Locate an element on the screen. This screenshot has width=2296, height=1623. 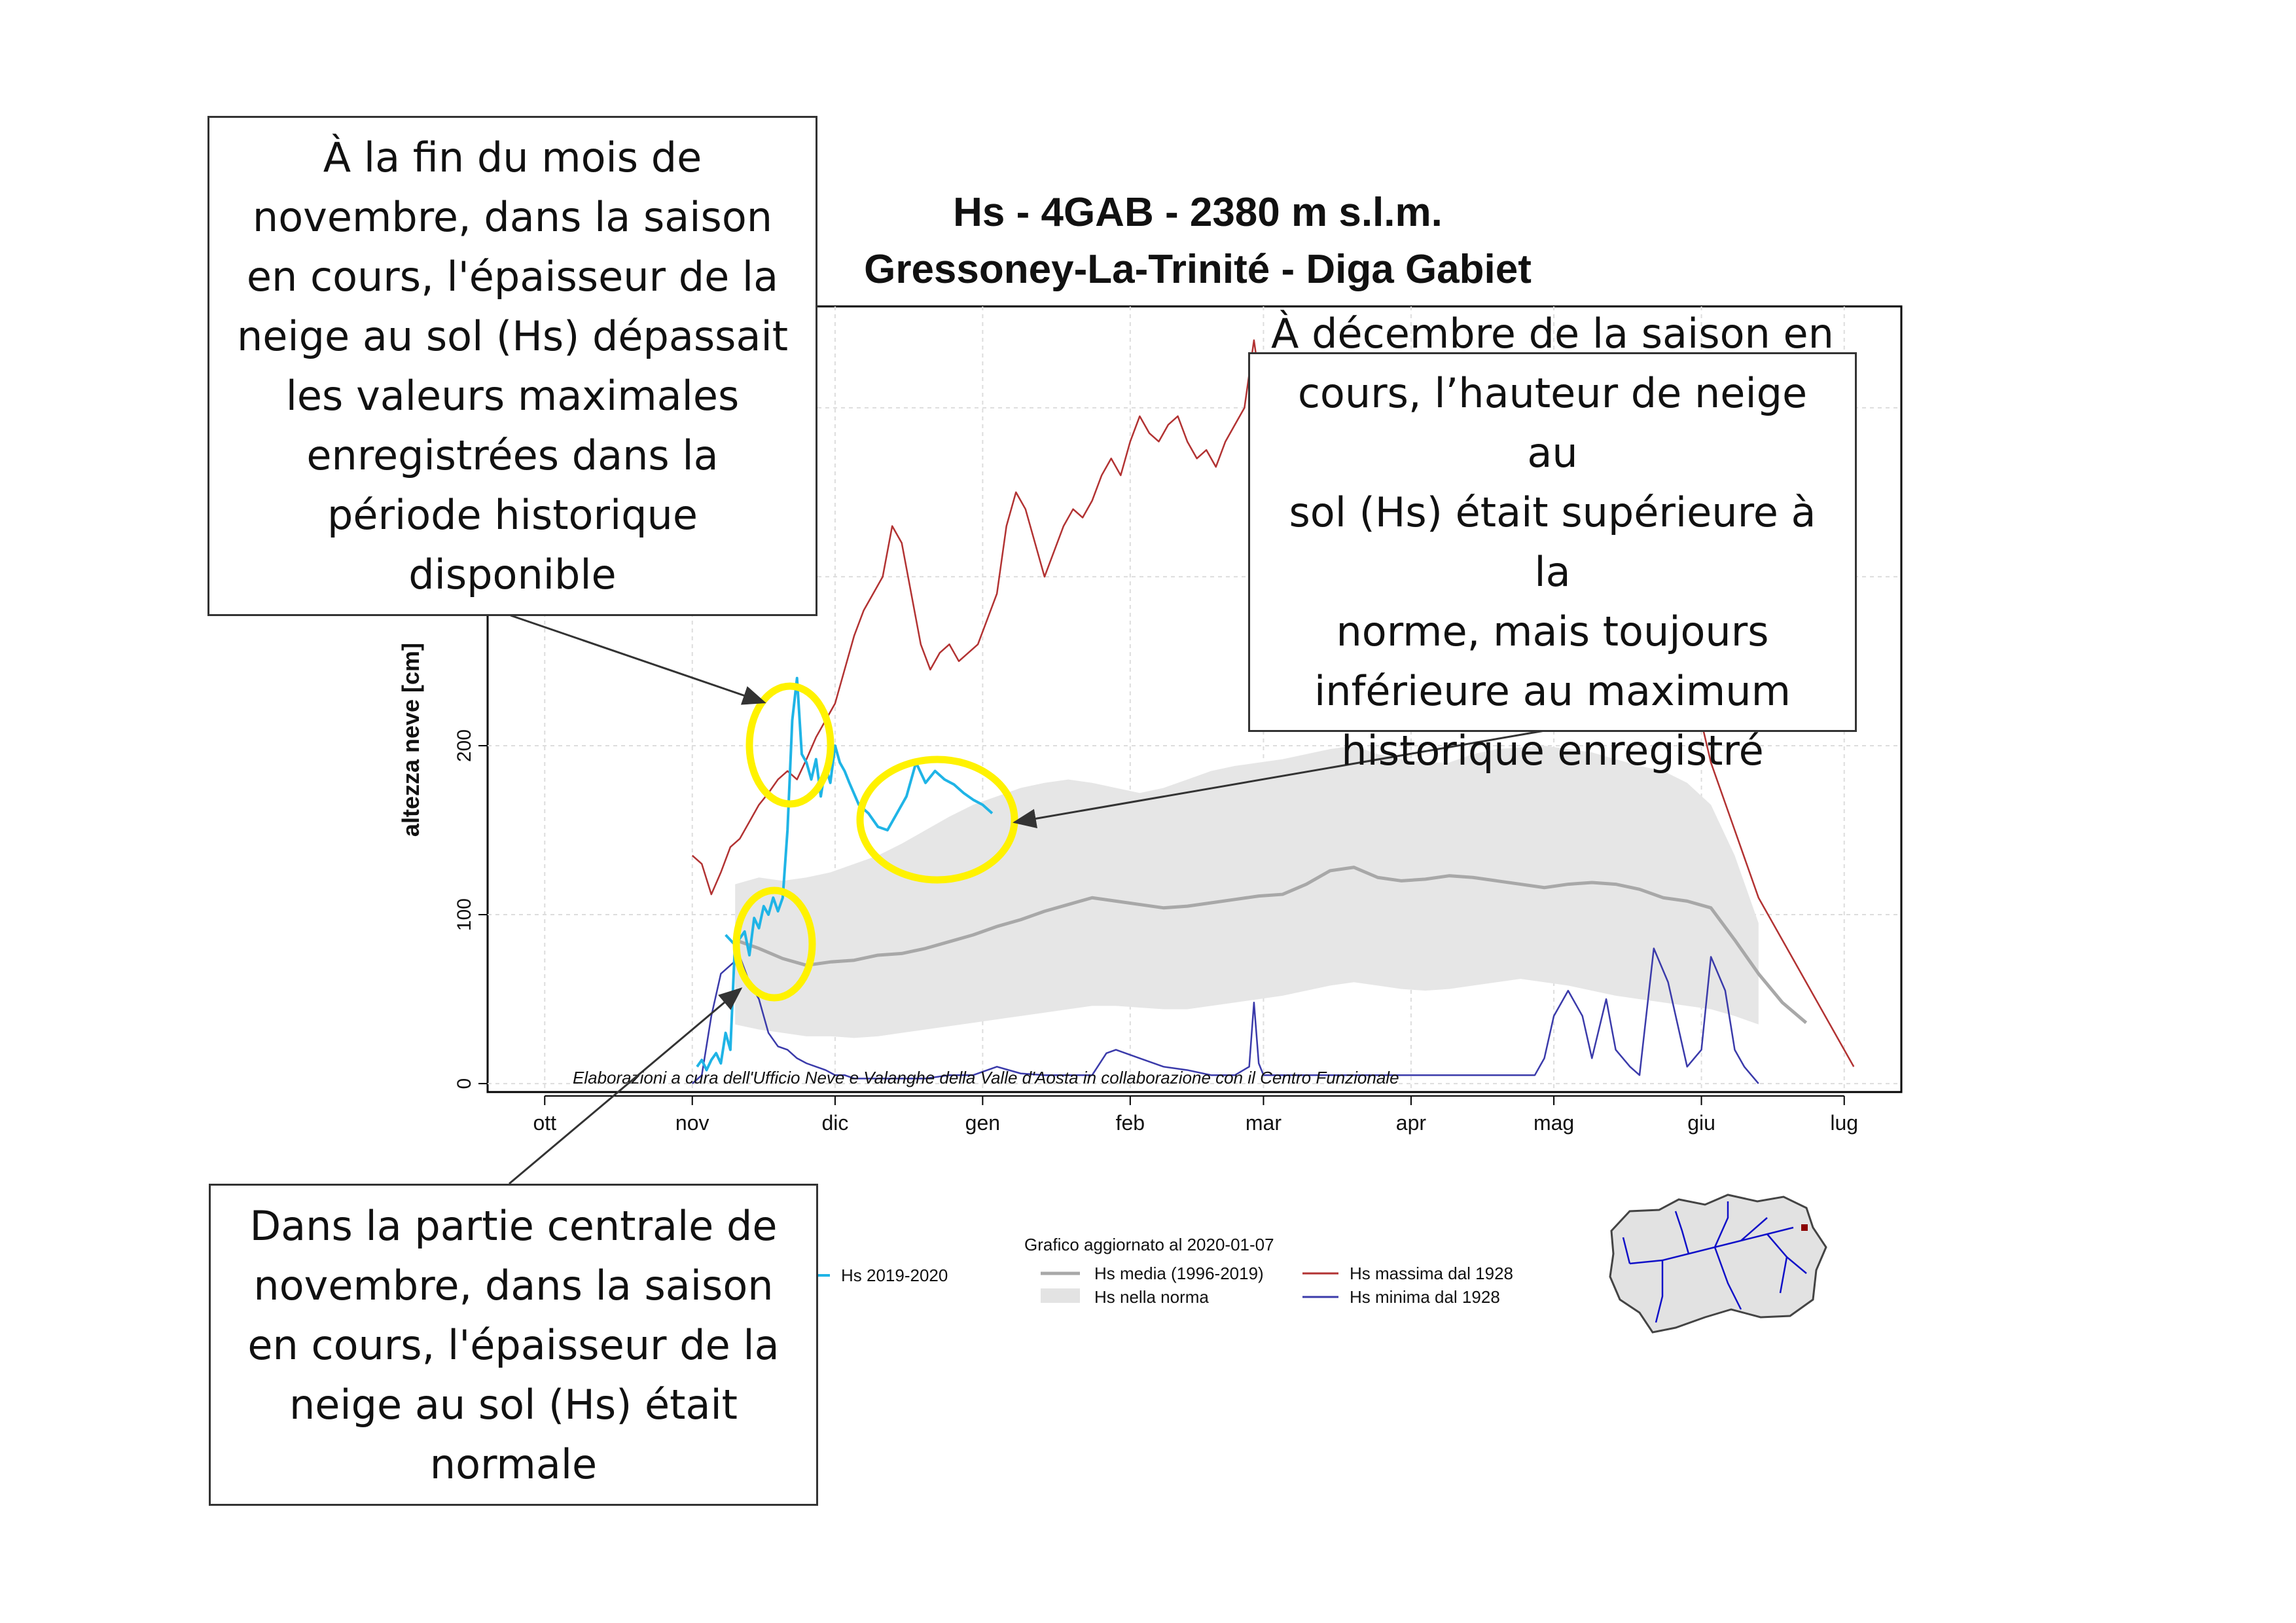
y-tick-label: 0 is located at coordinates (464, 1083).